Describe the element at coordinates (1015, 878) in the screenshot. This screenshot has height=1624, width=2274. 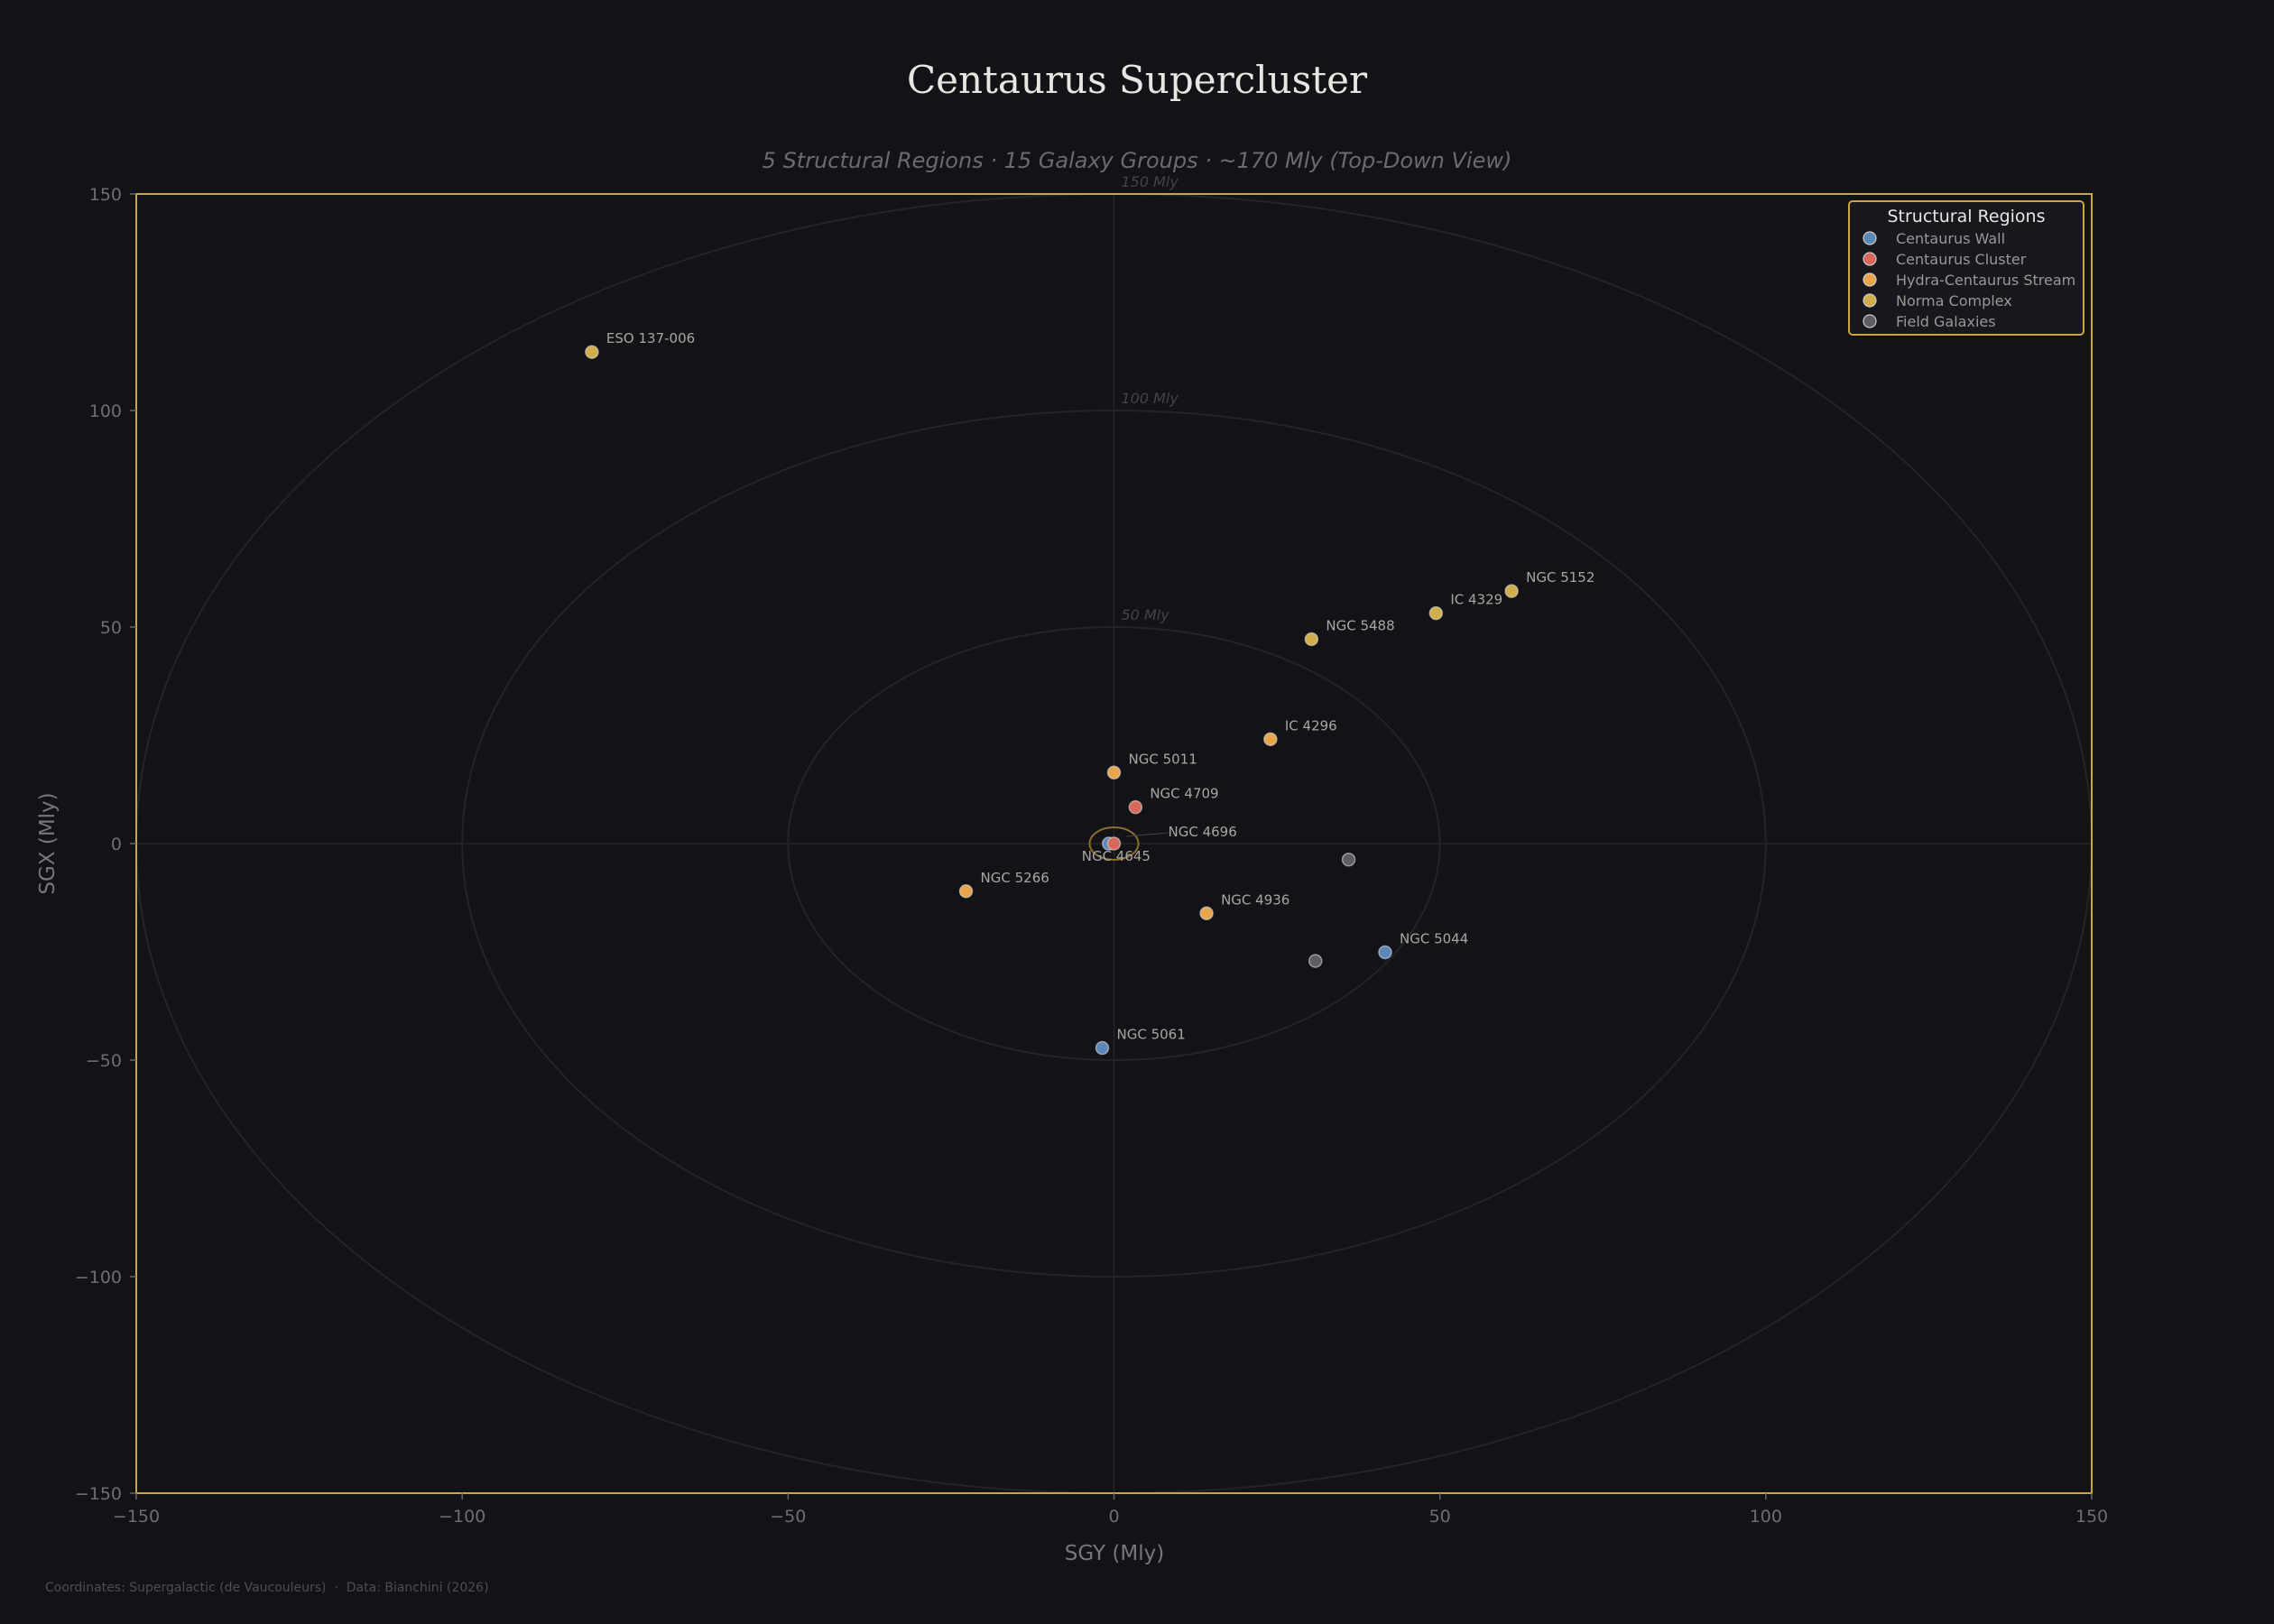
I see `point-label: NGC 5266` at that location.